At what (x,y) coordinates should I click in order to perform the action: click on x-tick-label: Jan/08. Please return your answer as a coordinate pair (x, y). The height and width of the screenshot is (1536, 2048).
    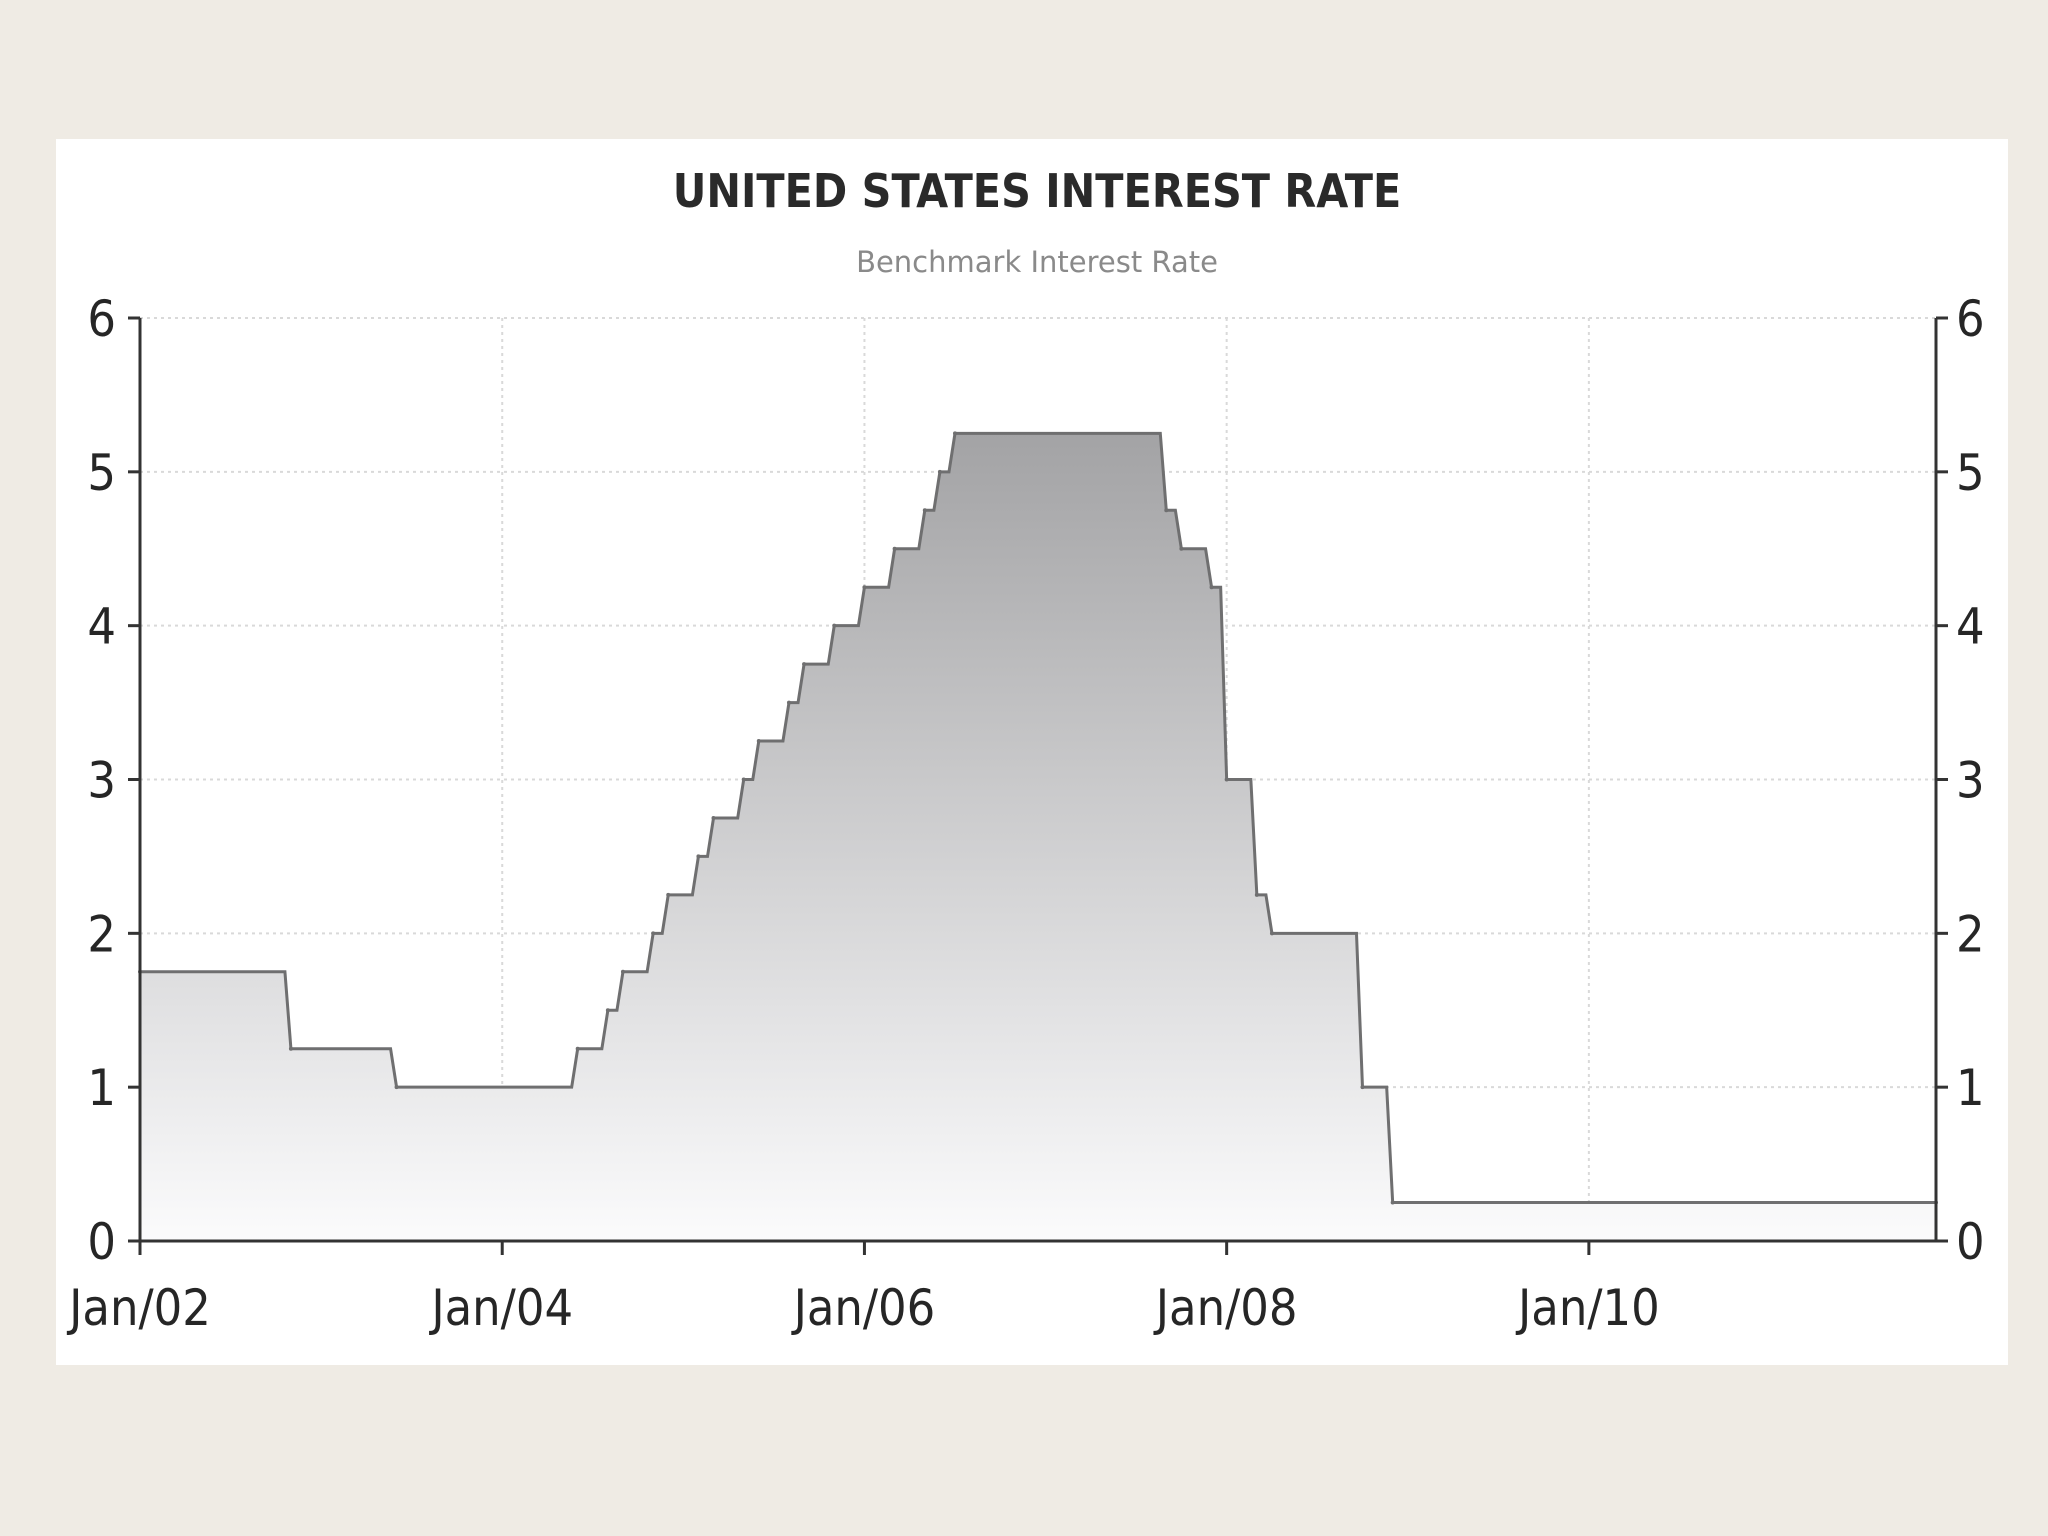
    Looking at the image, I should click on (1225, 1308).